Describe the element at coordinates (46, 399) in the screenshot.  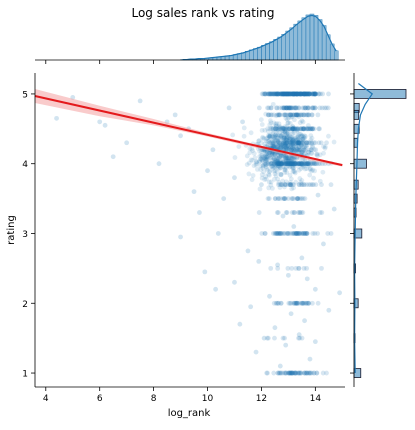
I see `x-tick-label: 4` at that location.